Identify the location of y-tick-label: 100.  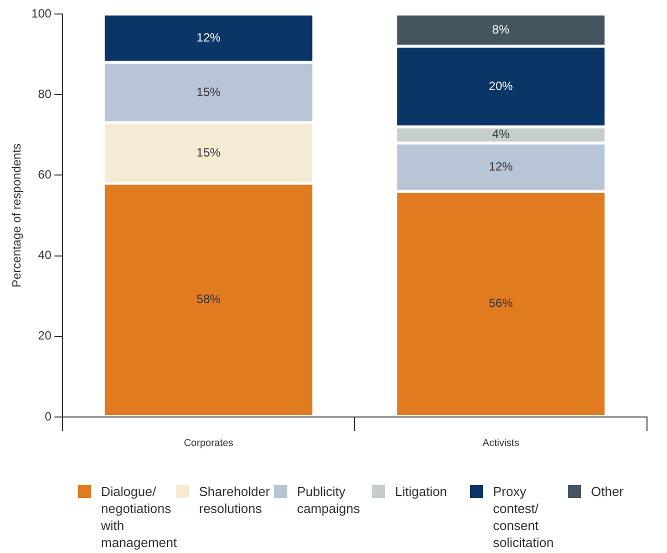
(41, 13).